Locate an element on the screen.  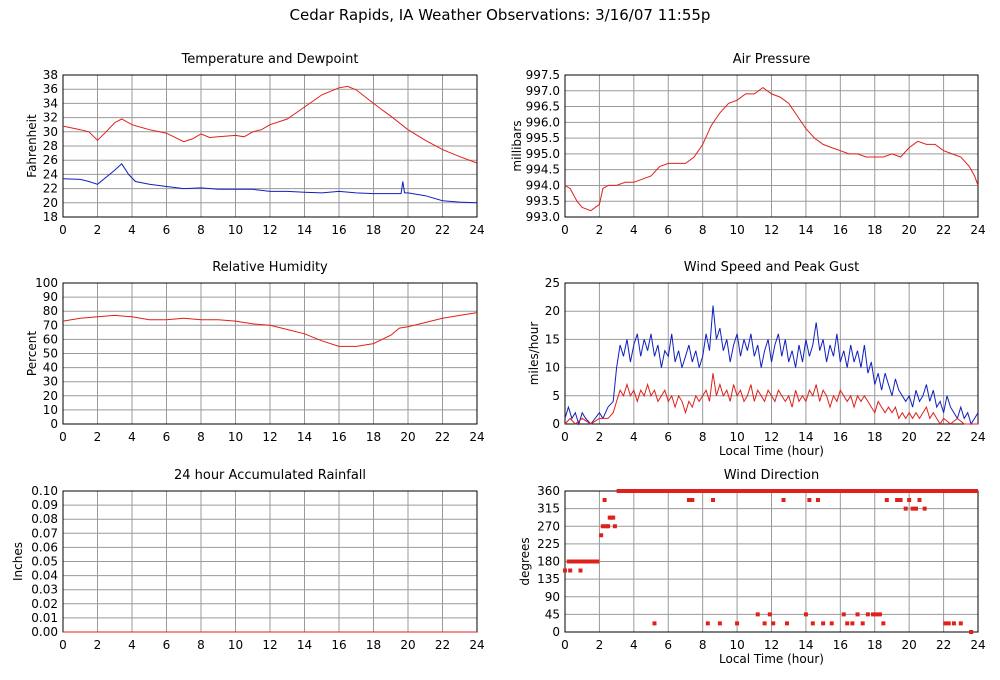
y-tick-label: 0.10 is located at coordinates (44, 491).